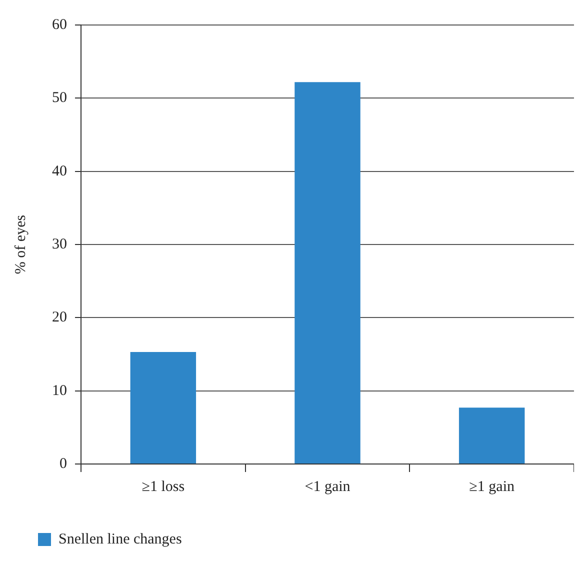 This screenshot has height=565, width=582. I want to click on y-tick-label: 50, so click(59, 98).